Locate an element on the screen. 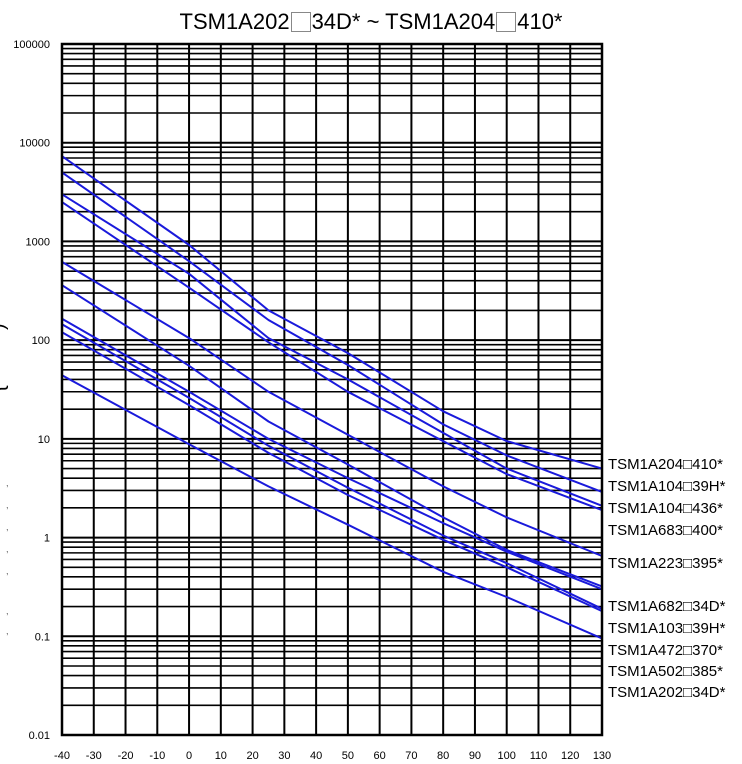 The width and height of the screenshot is (742, 764). chart-title: TSM1A202 34D* ~ TSM1A204 410* is located at coordinates (371, 21).